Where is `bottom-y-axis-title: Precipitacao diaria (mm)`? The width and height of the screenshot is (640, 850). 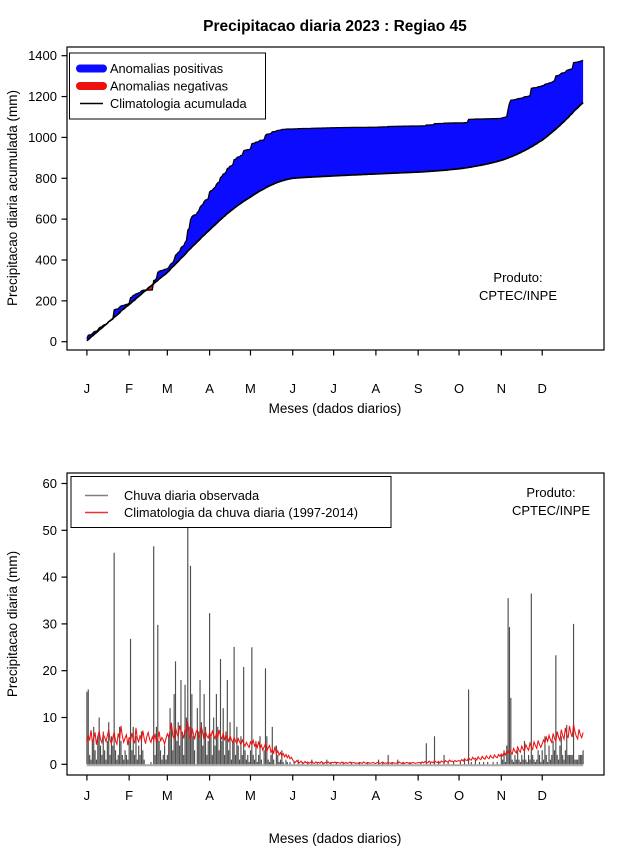
bottom-y-axis-title: Precipitacao diaria (mm) is located at coordinates (12, 624).